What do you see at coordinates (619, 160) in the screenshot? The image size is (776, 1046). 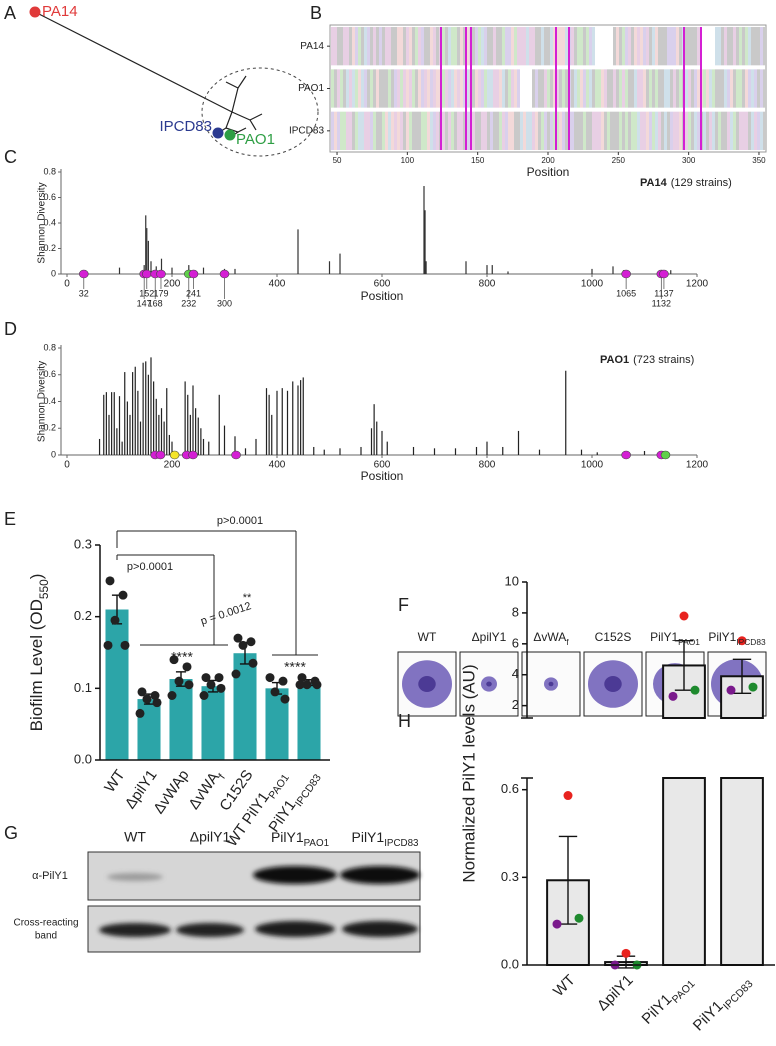 I see `x-tick-label: 250` at bounding box center [619, 160].